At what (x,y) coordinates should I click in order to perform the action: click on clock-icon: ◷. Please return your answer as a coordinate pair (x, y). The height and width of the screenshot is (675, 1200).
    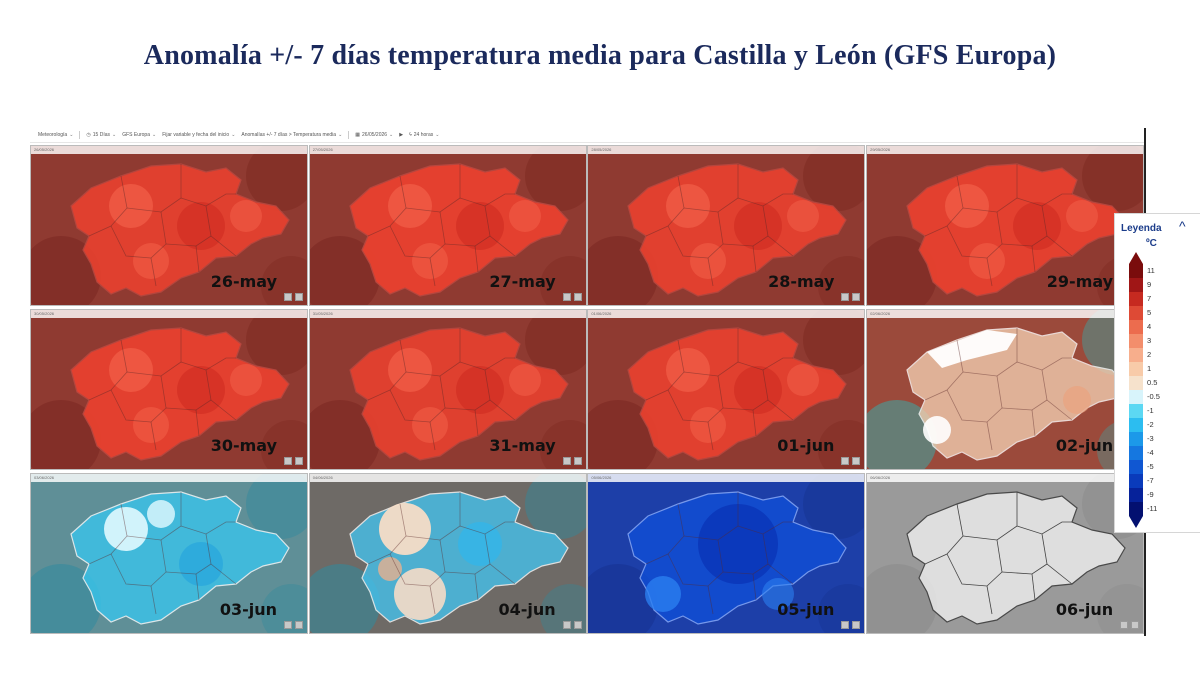
    Looking at the image, I should click on (88, 135).